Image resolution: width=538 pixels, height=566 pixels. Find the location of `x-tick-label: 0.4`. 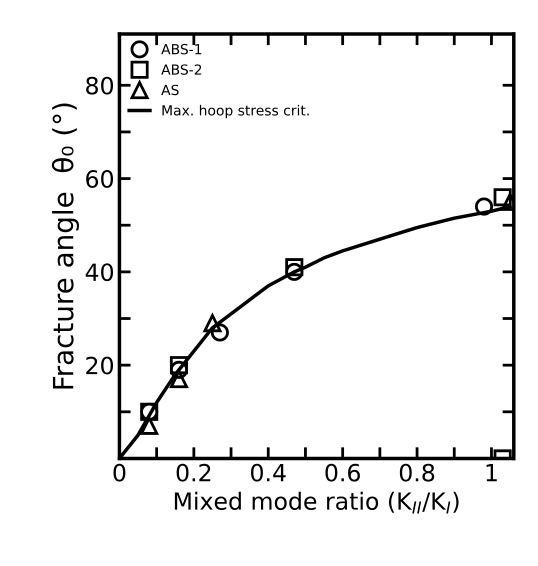

x-tick-label: 0.4 is located at coordinates (268, 473).